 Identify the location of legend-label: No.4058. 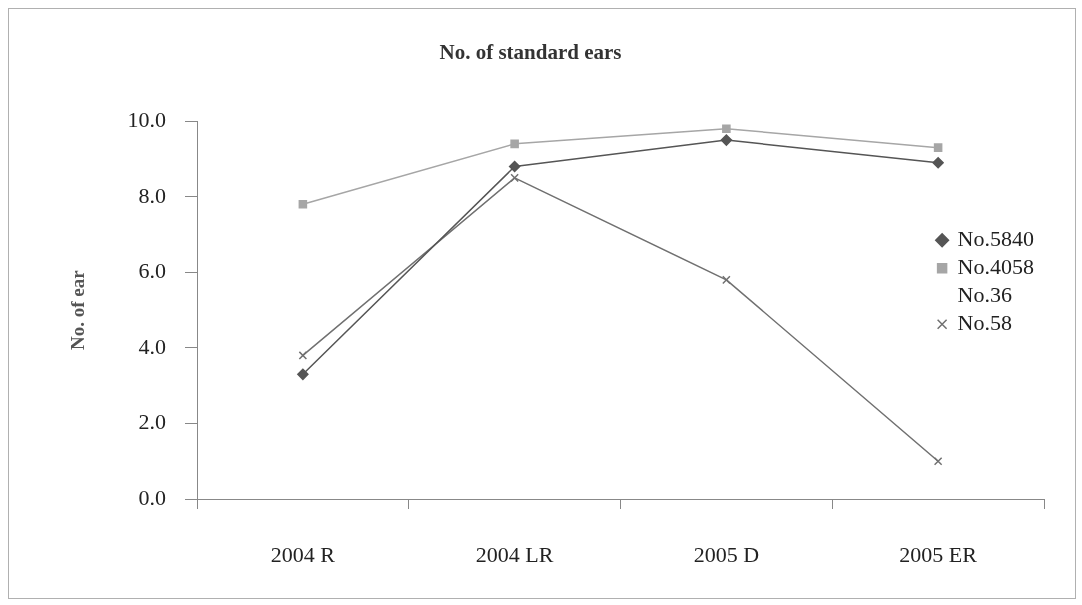
(995, 266).